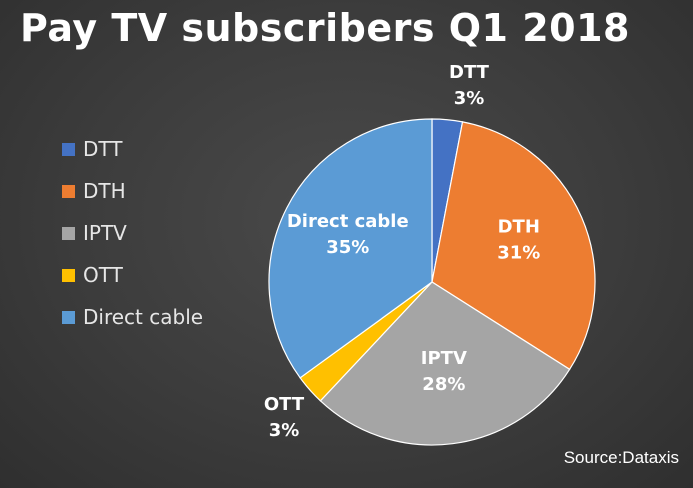 This screenshot has height=488, width=693. Describe the element at coordinates (104, 191) in the screenshot. I see `legend-label-dth: DTH` at that location.